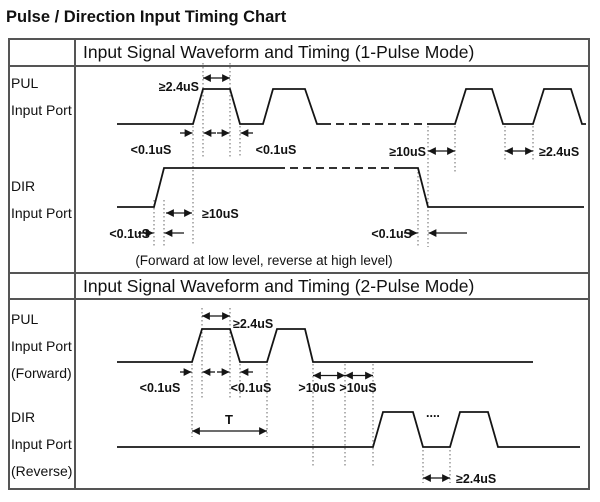  I want to click on port-s2-dir-line3: (Reverse), so click(42, 471).